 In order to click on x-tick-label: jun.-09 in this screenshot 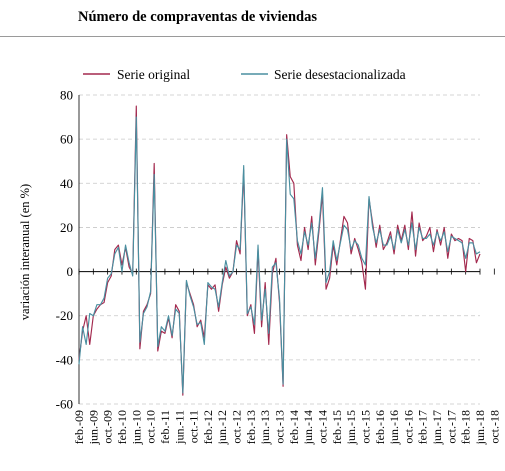, I will do `click(93, 427)`.